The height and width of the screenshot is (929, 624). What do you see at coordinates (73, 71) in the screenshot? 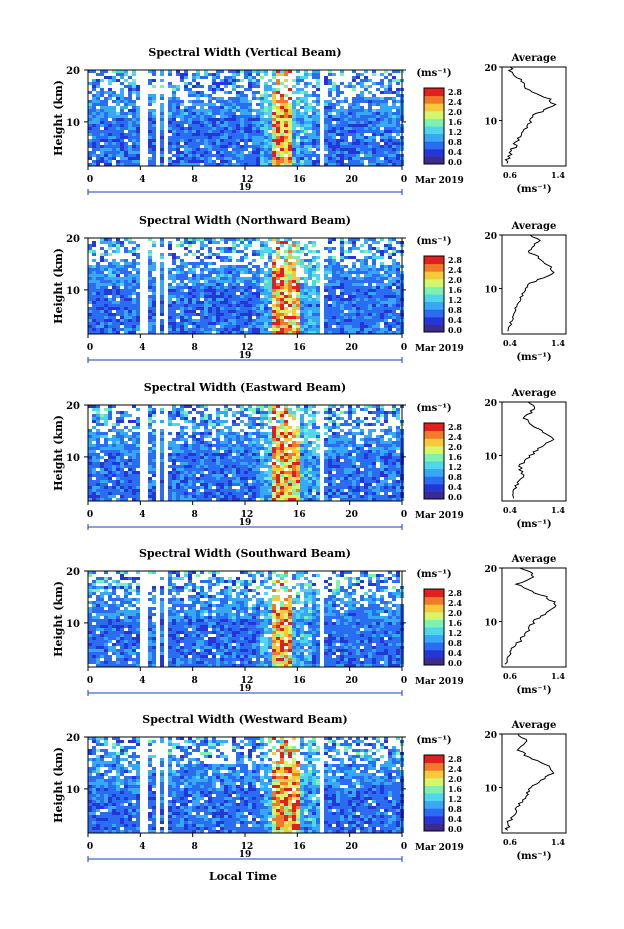
I see `ytick-label: 20` at bounding box center [73, 71].